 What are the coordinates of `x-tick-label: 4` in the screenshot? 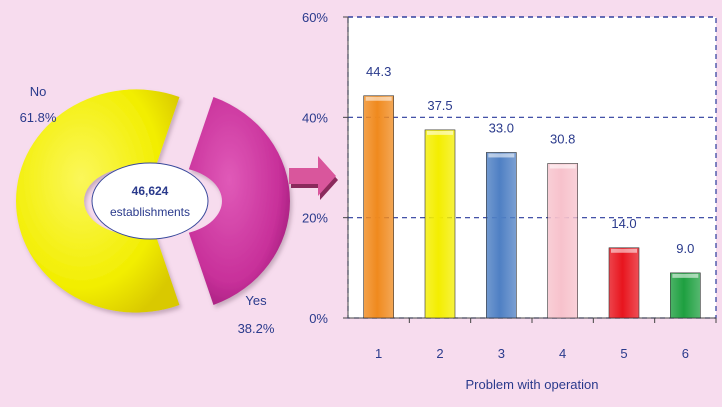 It's located at (562, 353).